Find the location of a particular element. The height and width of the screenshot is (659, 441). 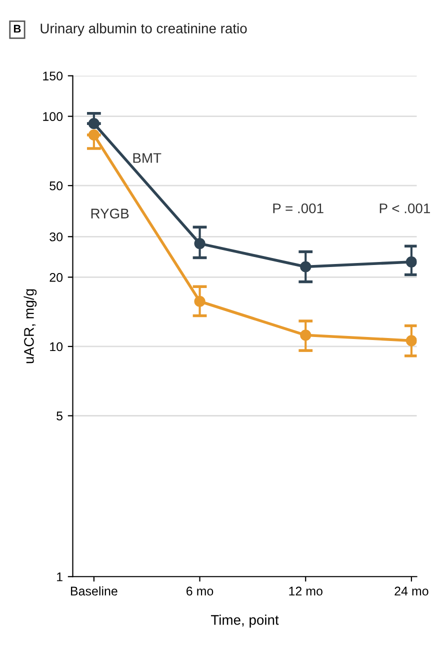

y-tick-label: 150 is located at coordinates (53, 76).